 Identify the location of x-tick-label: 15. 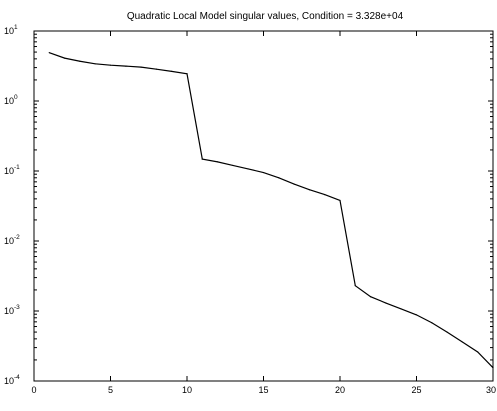
(263, 390).